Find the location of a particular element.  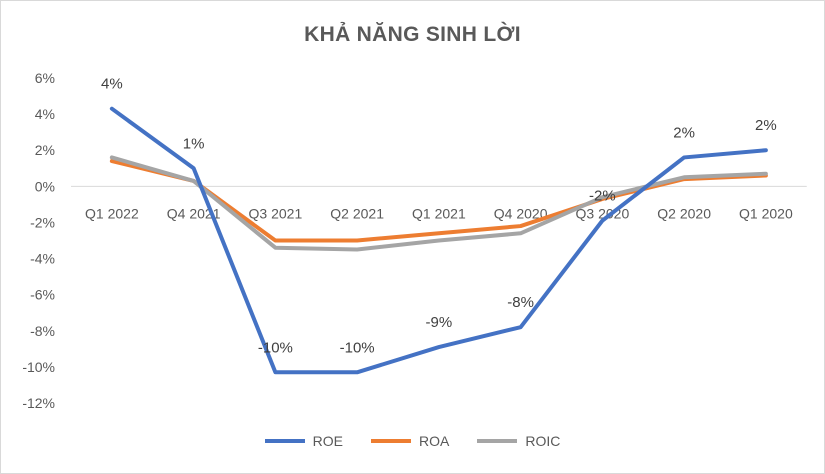

y-tick-label: -6% is located at coordinates (42, 295).